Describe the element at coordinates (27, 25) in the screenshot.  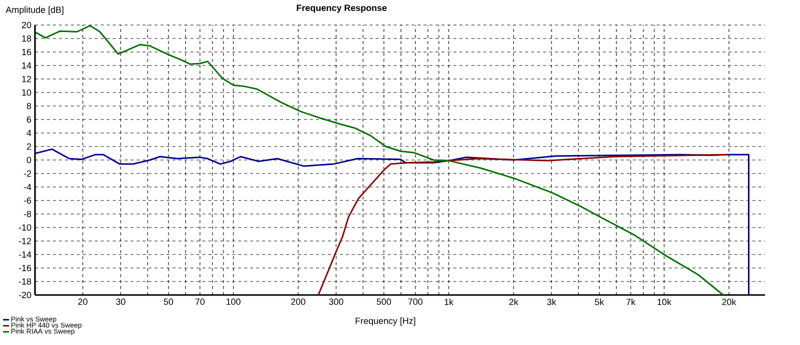
I see `y-tick-label: 20` at that location.